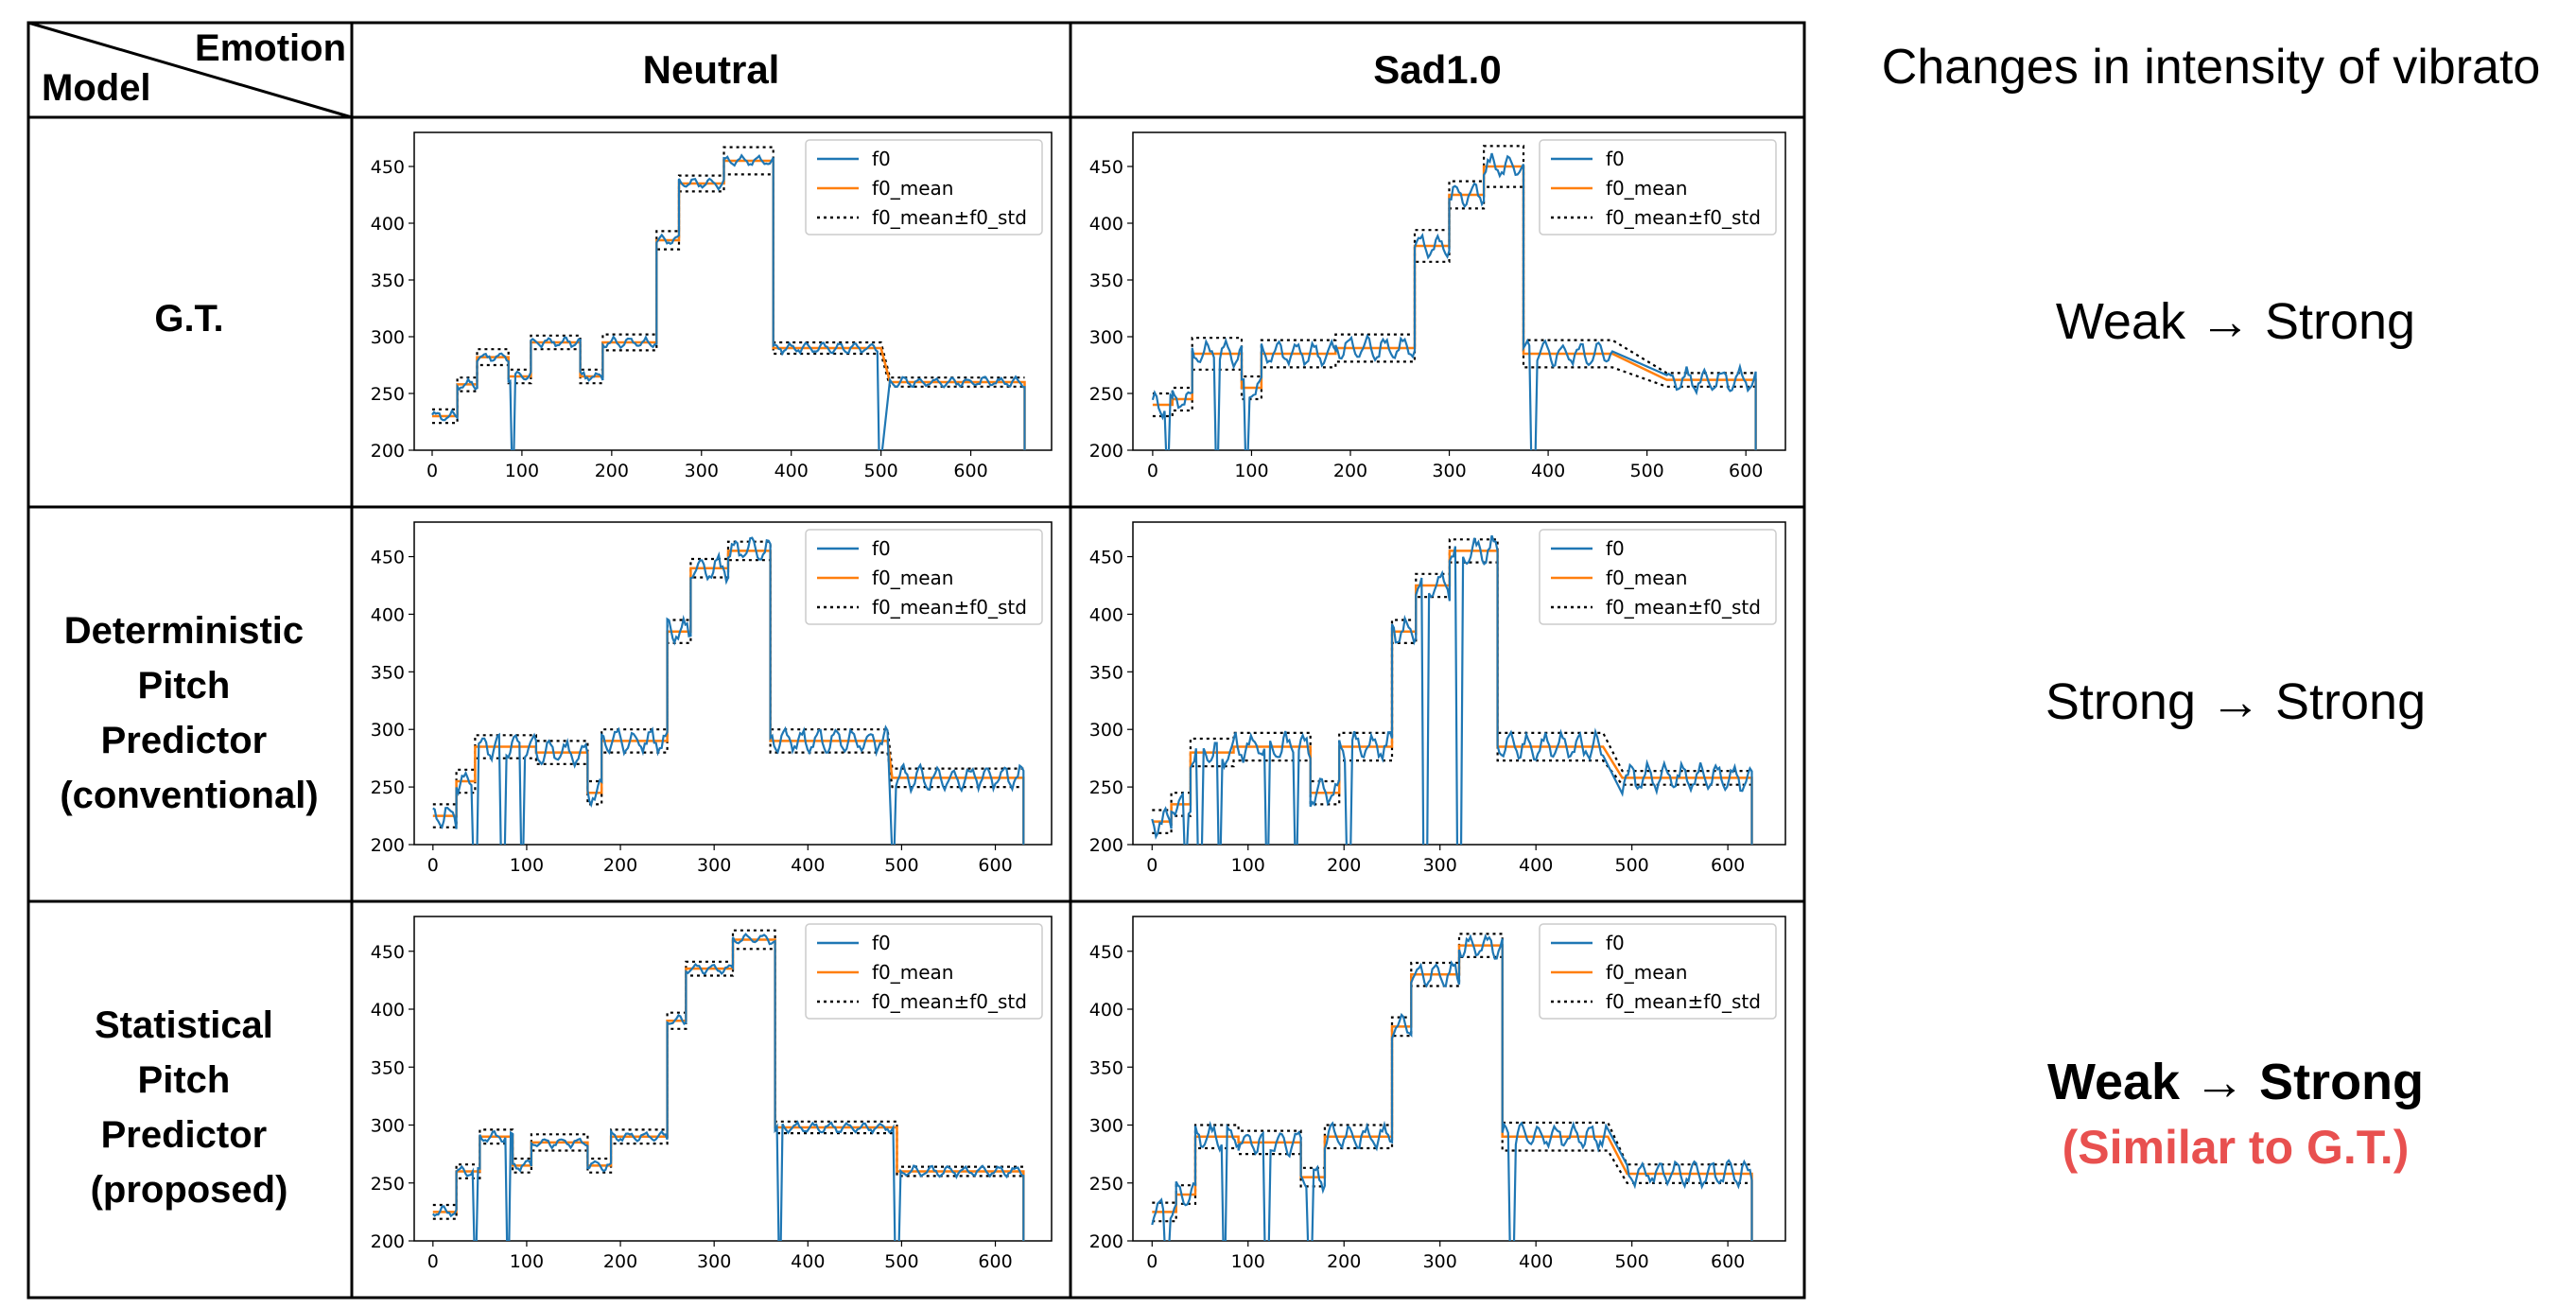  Describe the element at coordinates (184, 686) in the screenshot. I see `row-label-deterministic-line-2: Pitch` at that location.